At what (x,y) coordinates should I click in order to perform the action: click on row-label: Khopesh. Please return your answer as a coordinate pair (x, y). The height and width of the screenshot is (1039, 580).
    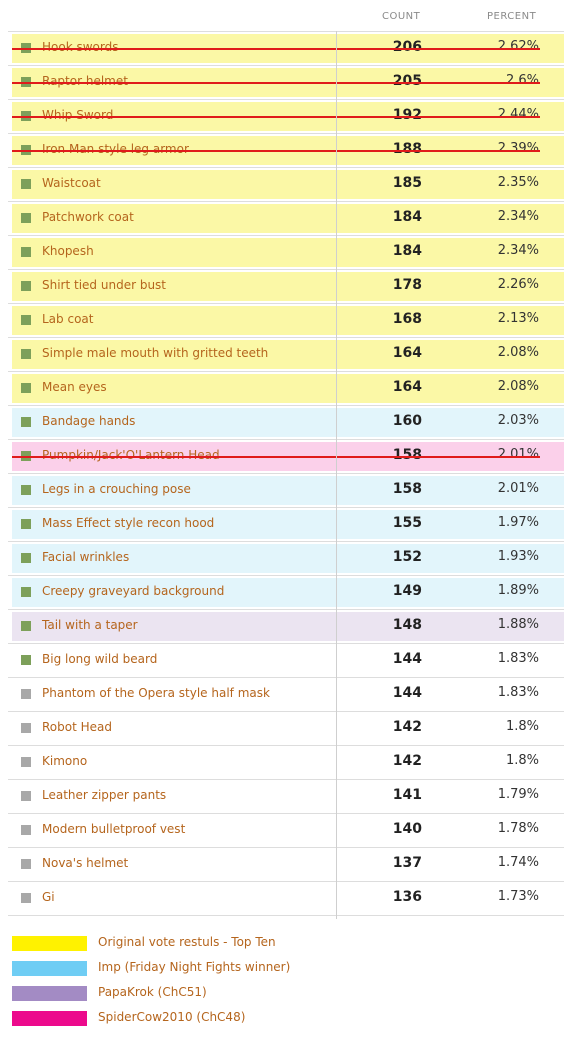
    Looking at the image, I should click on (68, 251).